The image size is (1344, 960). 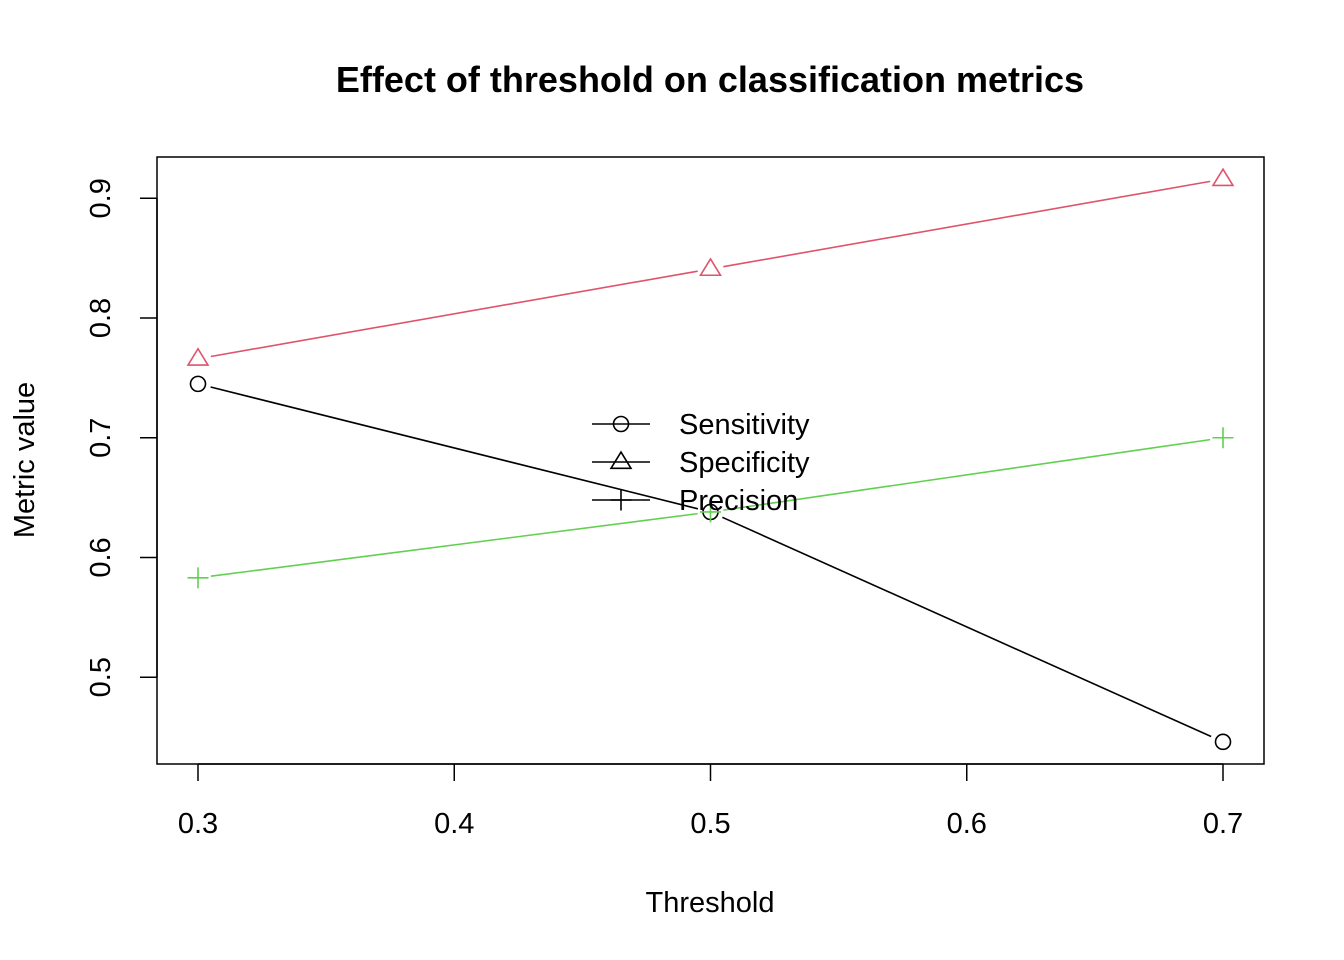 What do you see at coordinates (738, 501) in the screenshot?
I see `legend-label-precision: Precision` at bounding box center [738, 501].